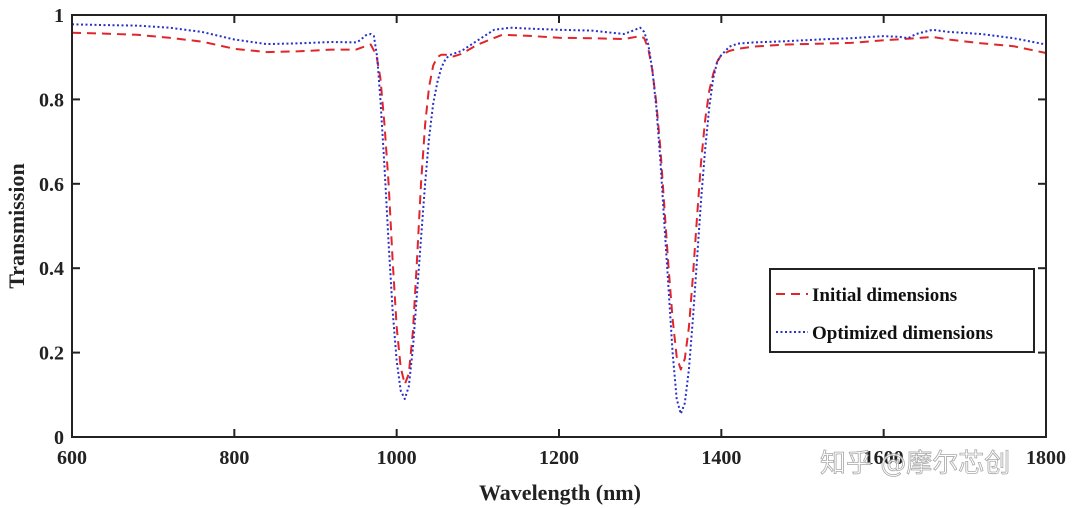  I want to click on legend: Initial dimensions Optimized dimensions, so click(902, 310).